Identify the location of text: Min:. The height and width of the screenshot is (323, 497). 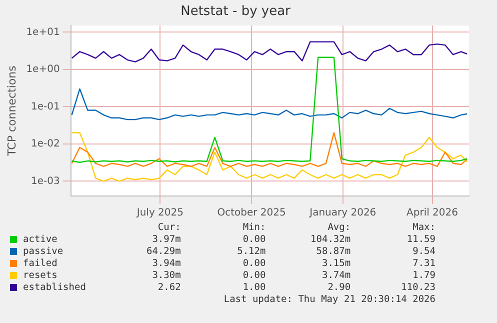
(254, 228).